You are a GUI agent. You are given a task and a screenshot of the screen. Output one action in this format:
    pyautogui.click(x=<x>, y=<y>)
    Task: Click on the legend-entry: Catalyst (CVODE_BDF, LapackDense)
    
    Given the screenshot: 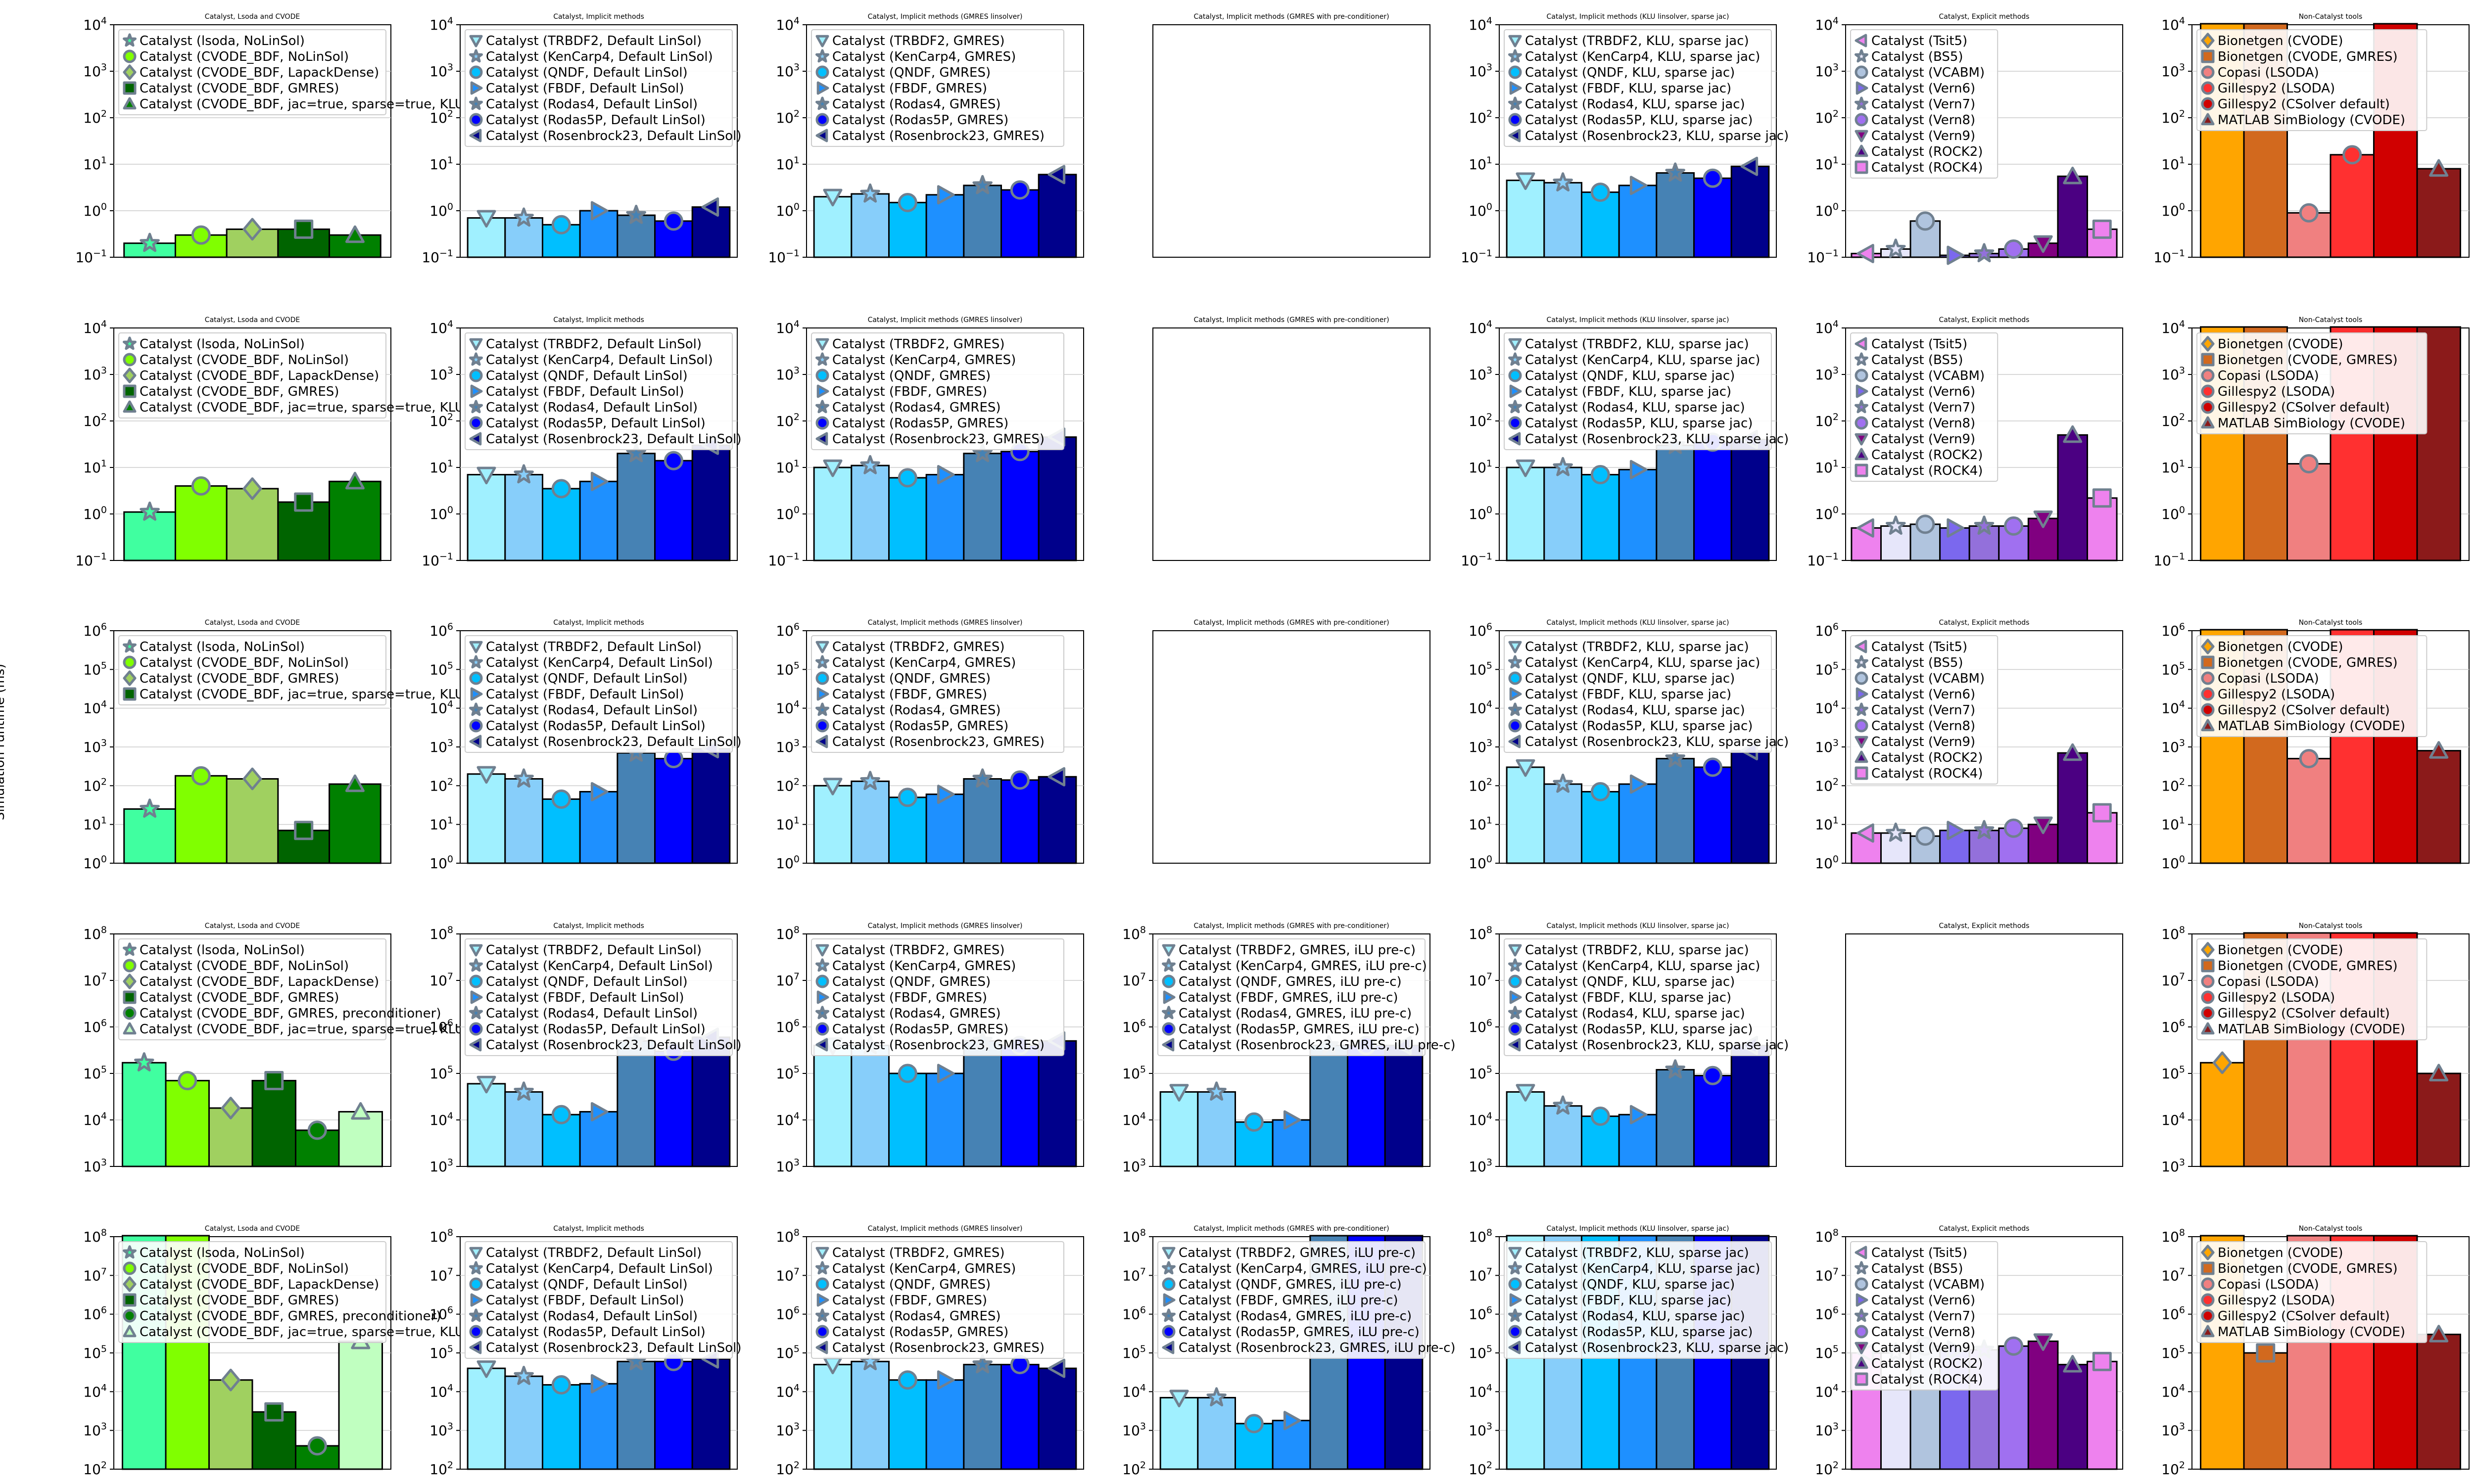 What is the action you would take?
    pyautogui.click(x=259, y=981)
    